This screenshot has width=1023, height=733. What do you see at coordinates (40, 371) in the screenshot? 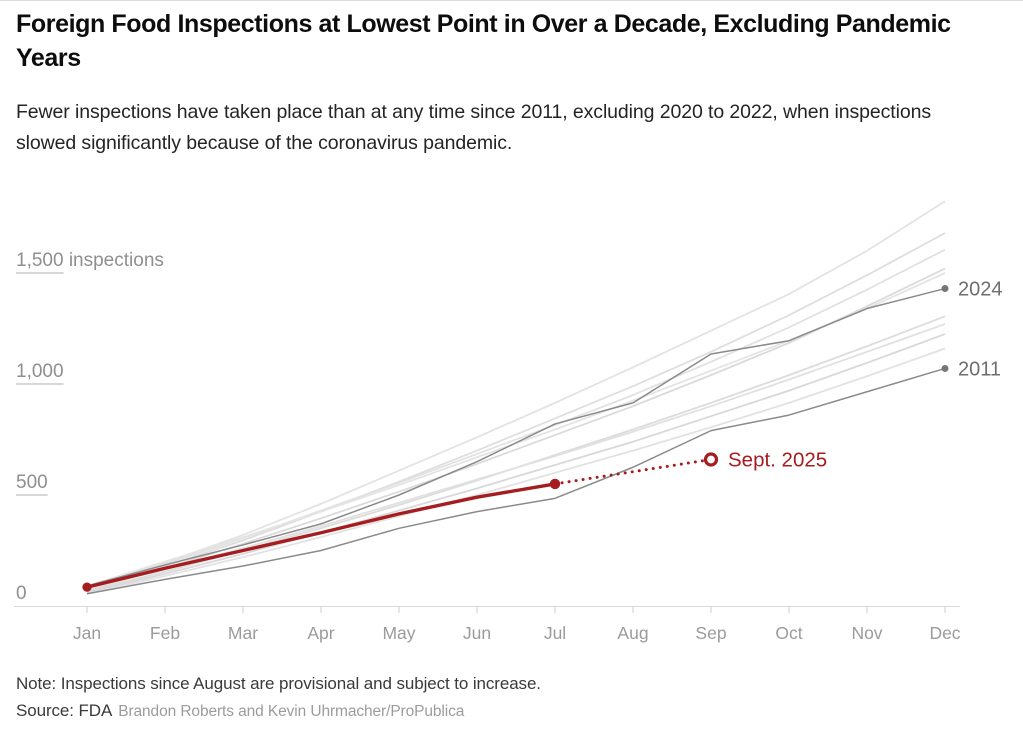
I see `y-tick-label: 1,000` at bounding box center [40, 371].